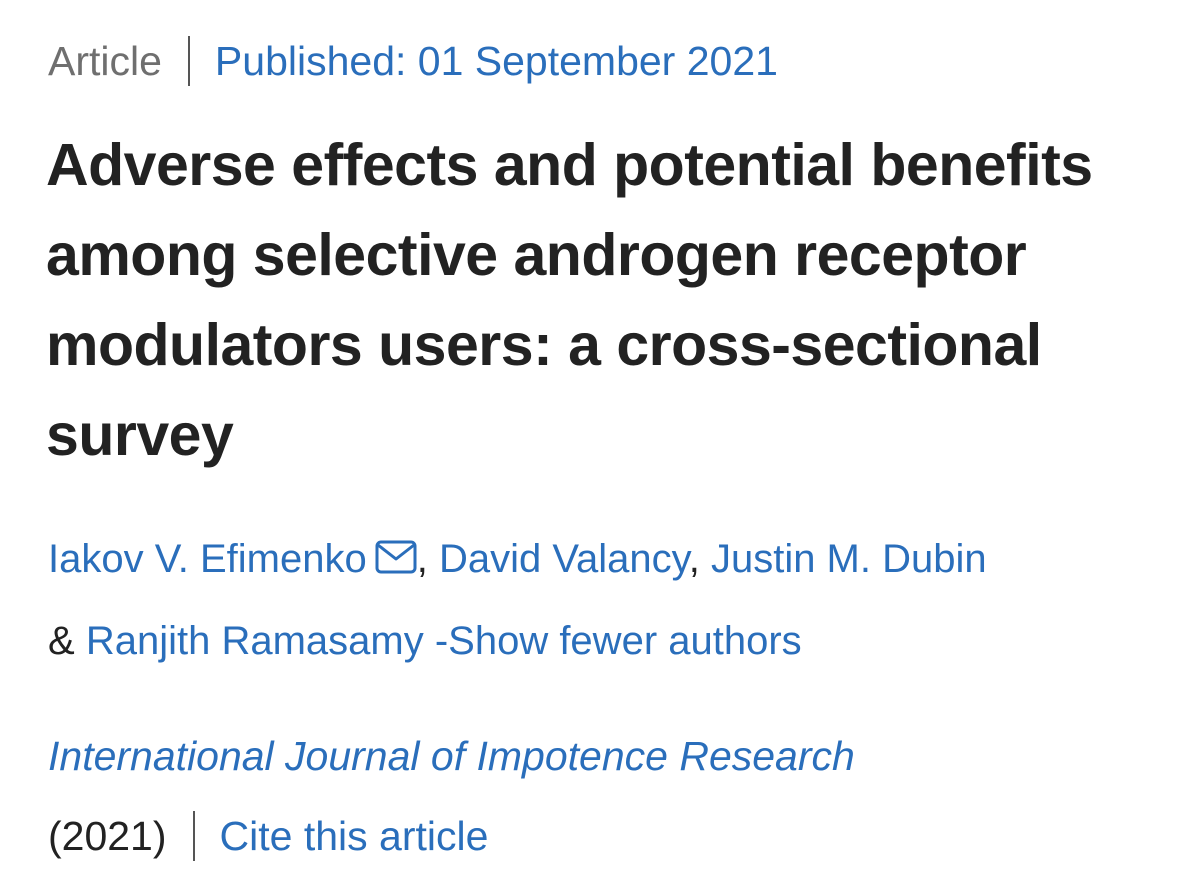 The height and width of the screenshot is (888, 1200). I want to click on author-link-3: Justin M. Dubin, so click(848, 559).